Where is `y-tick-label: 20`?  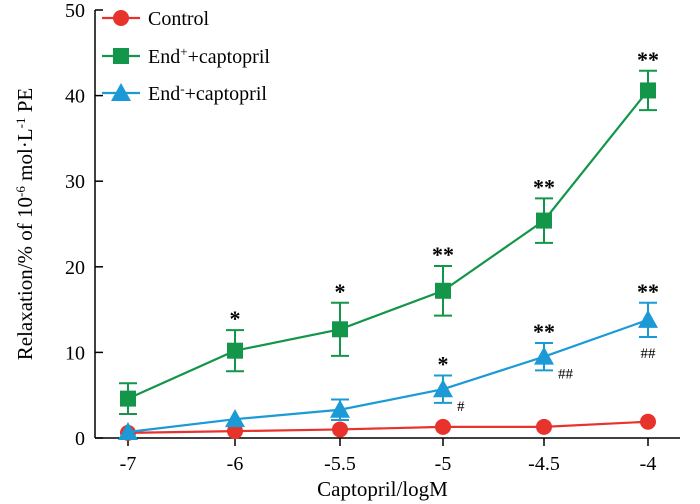 y-tick-label: 20 is located at coordinates (75, 268).